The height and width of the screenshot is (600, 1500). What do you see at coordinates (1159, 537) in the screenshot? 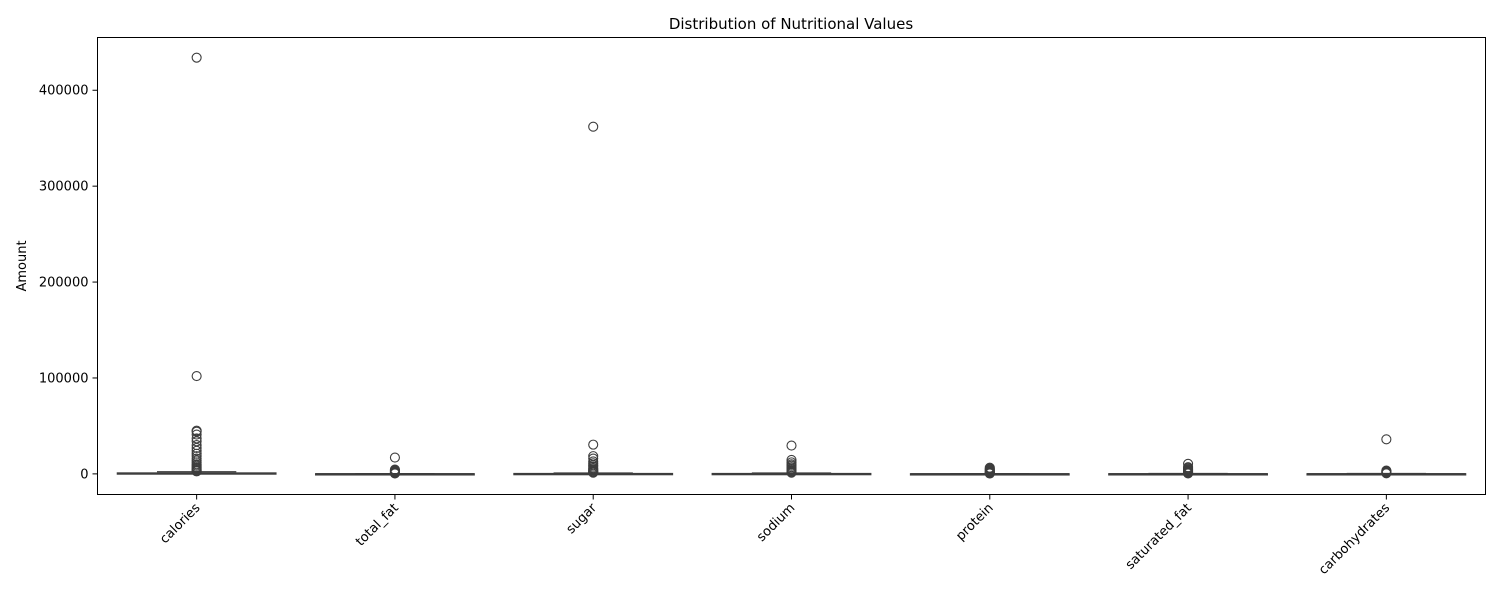
I see `x-tick-label: saturated_fat` at bounding box center [1159, 537].